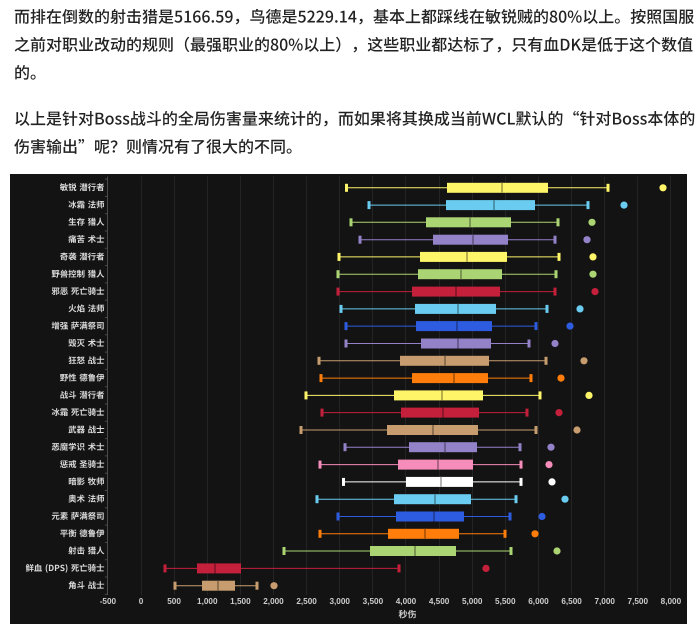 The width and height of the screenshot is (698, 629). What do you see at coordinates (604, 601) in the screenshot?
I see `svg-text: 7,000` at bounding box center [604, 601].